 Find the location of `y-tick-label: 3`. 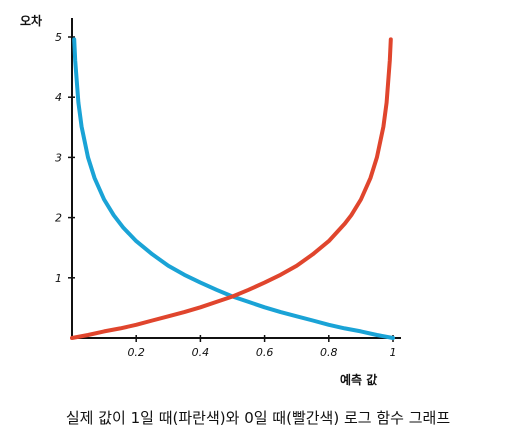

y-tick-label: 3 is located at coordinates (58, 157).